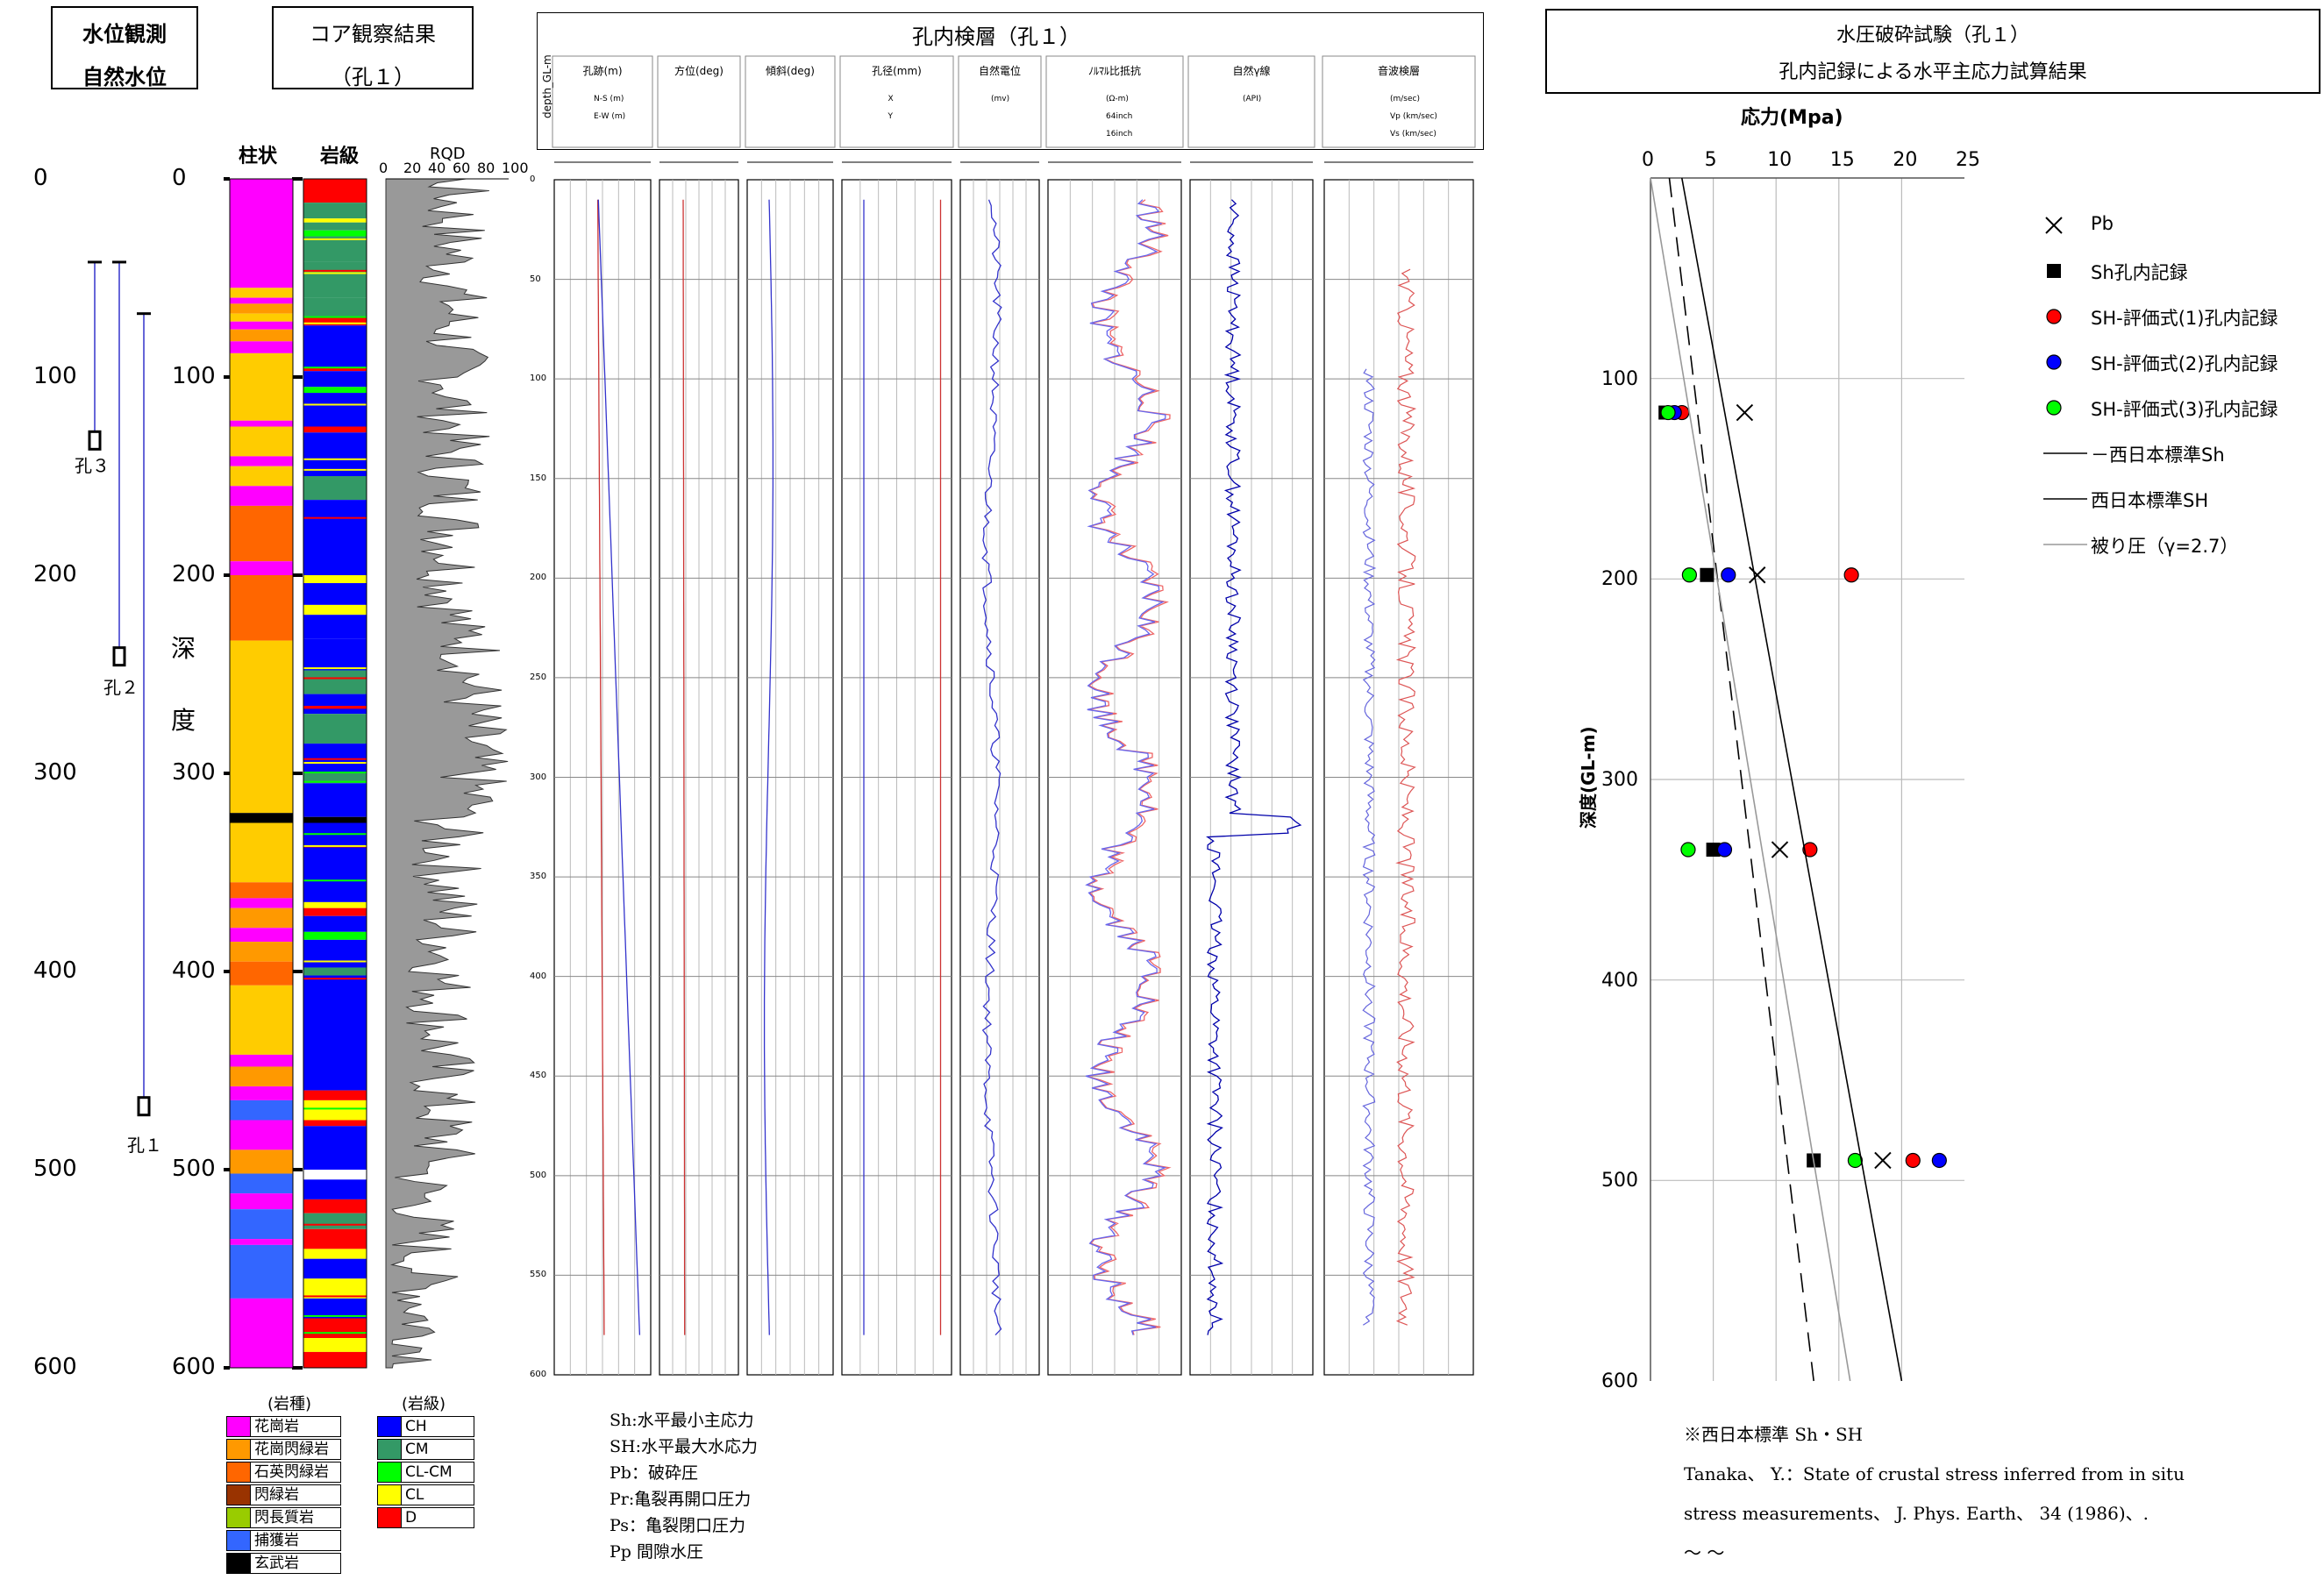 The width and height of the screenshot is (2324, 1580). I want to click on chart-y-tick-label: 500, so click(1619, 1181).